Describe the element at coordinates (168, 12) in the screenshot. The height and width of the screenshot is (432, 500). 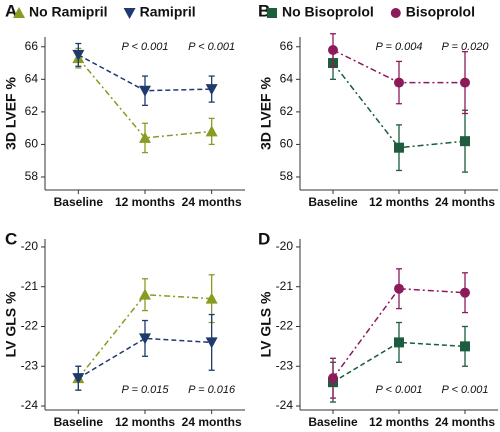
I see `legend-label: Ramipril` at that location.